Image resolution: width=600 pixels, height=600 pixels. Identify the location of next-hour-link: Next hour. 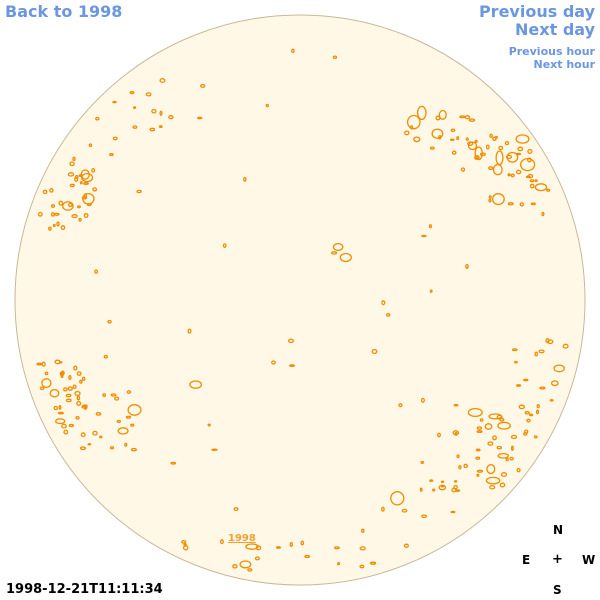
(564, 64).